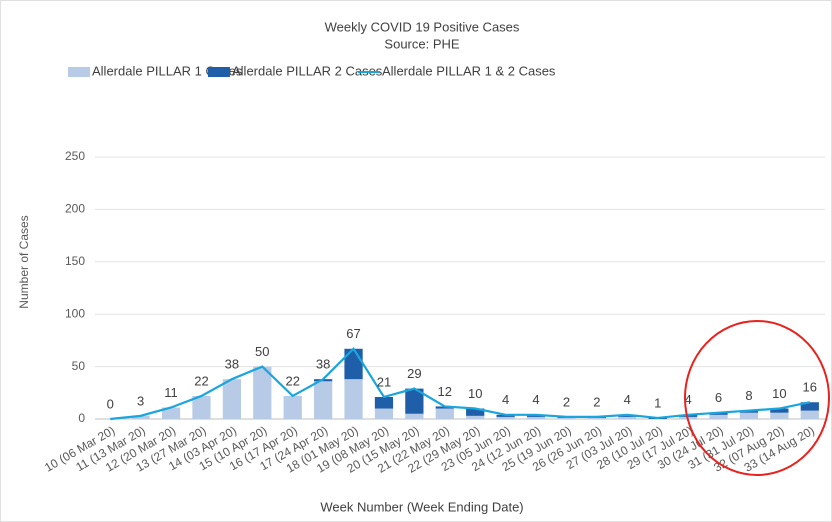 This screenshot has width=832, height=522. What do you see at coordinates (657, 402) in the screenshot?
I see `data-label: 1` at bounding box center [657, 402].